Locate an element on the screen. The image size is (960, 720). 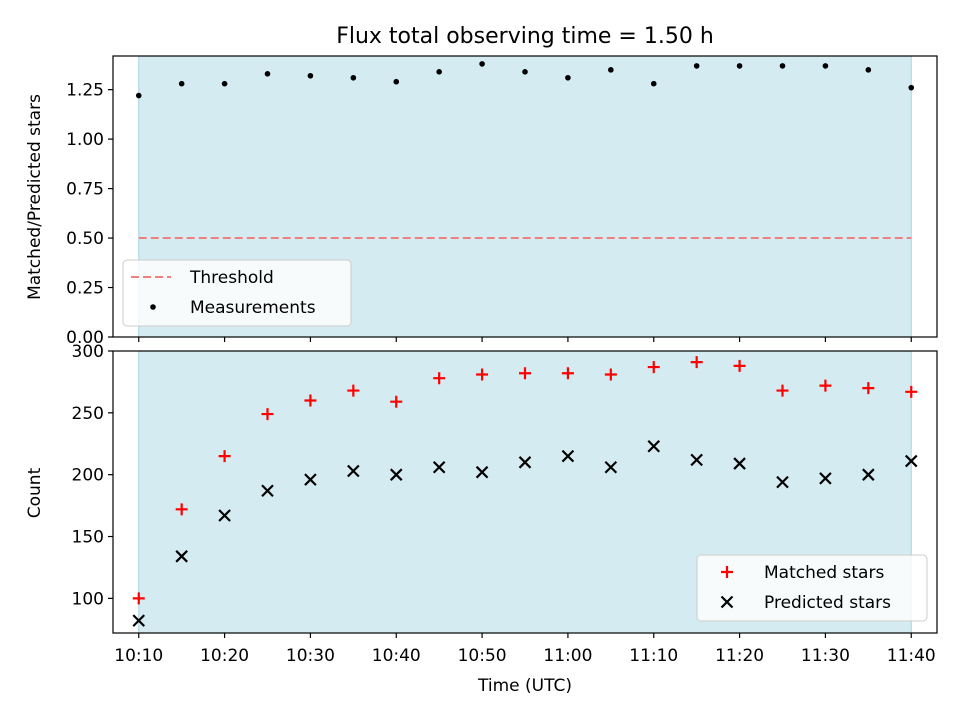
y-tick-label: 0.50 is located at coordinates (85, 239).